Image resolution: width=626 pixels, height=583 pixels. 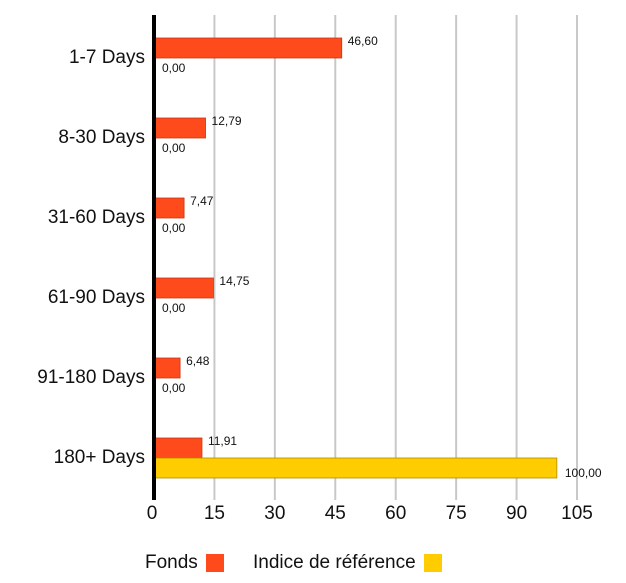 I want to click on legend: Fonds Indice de référence, so click(x=313, y=567).